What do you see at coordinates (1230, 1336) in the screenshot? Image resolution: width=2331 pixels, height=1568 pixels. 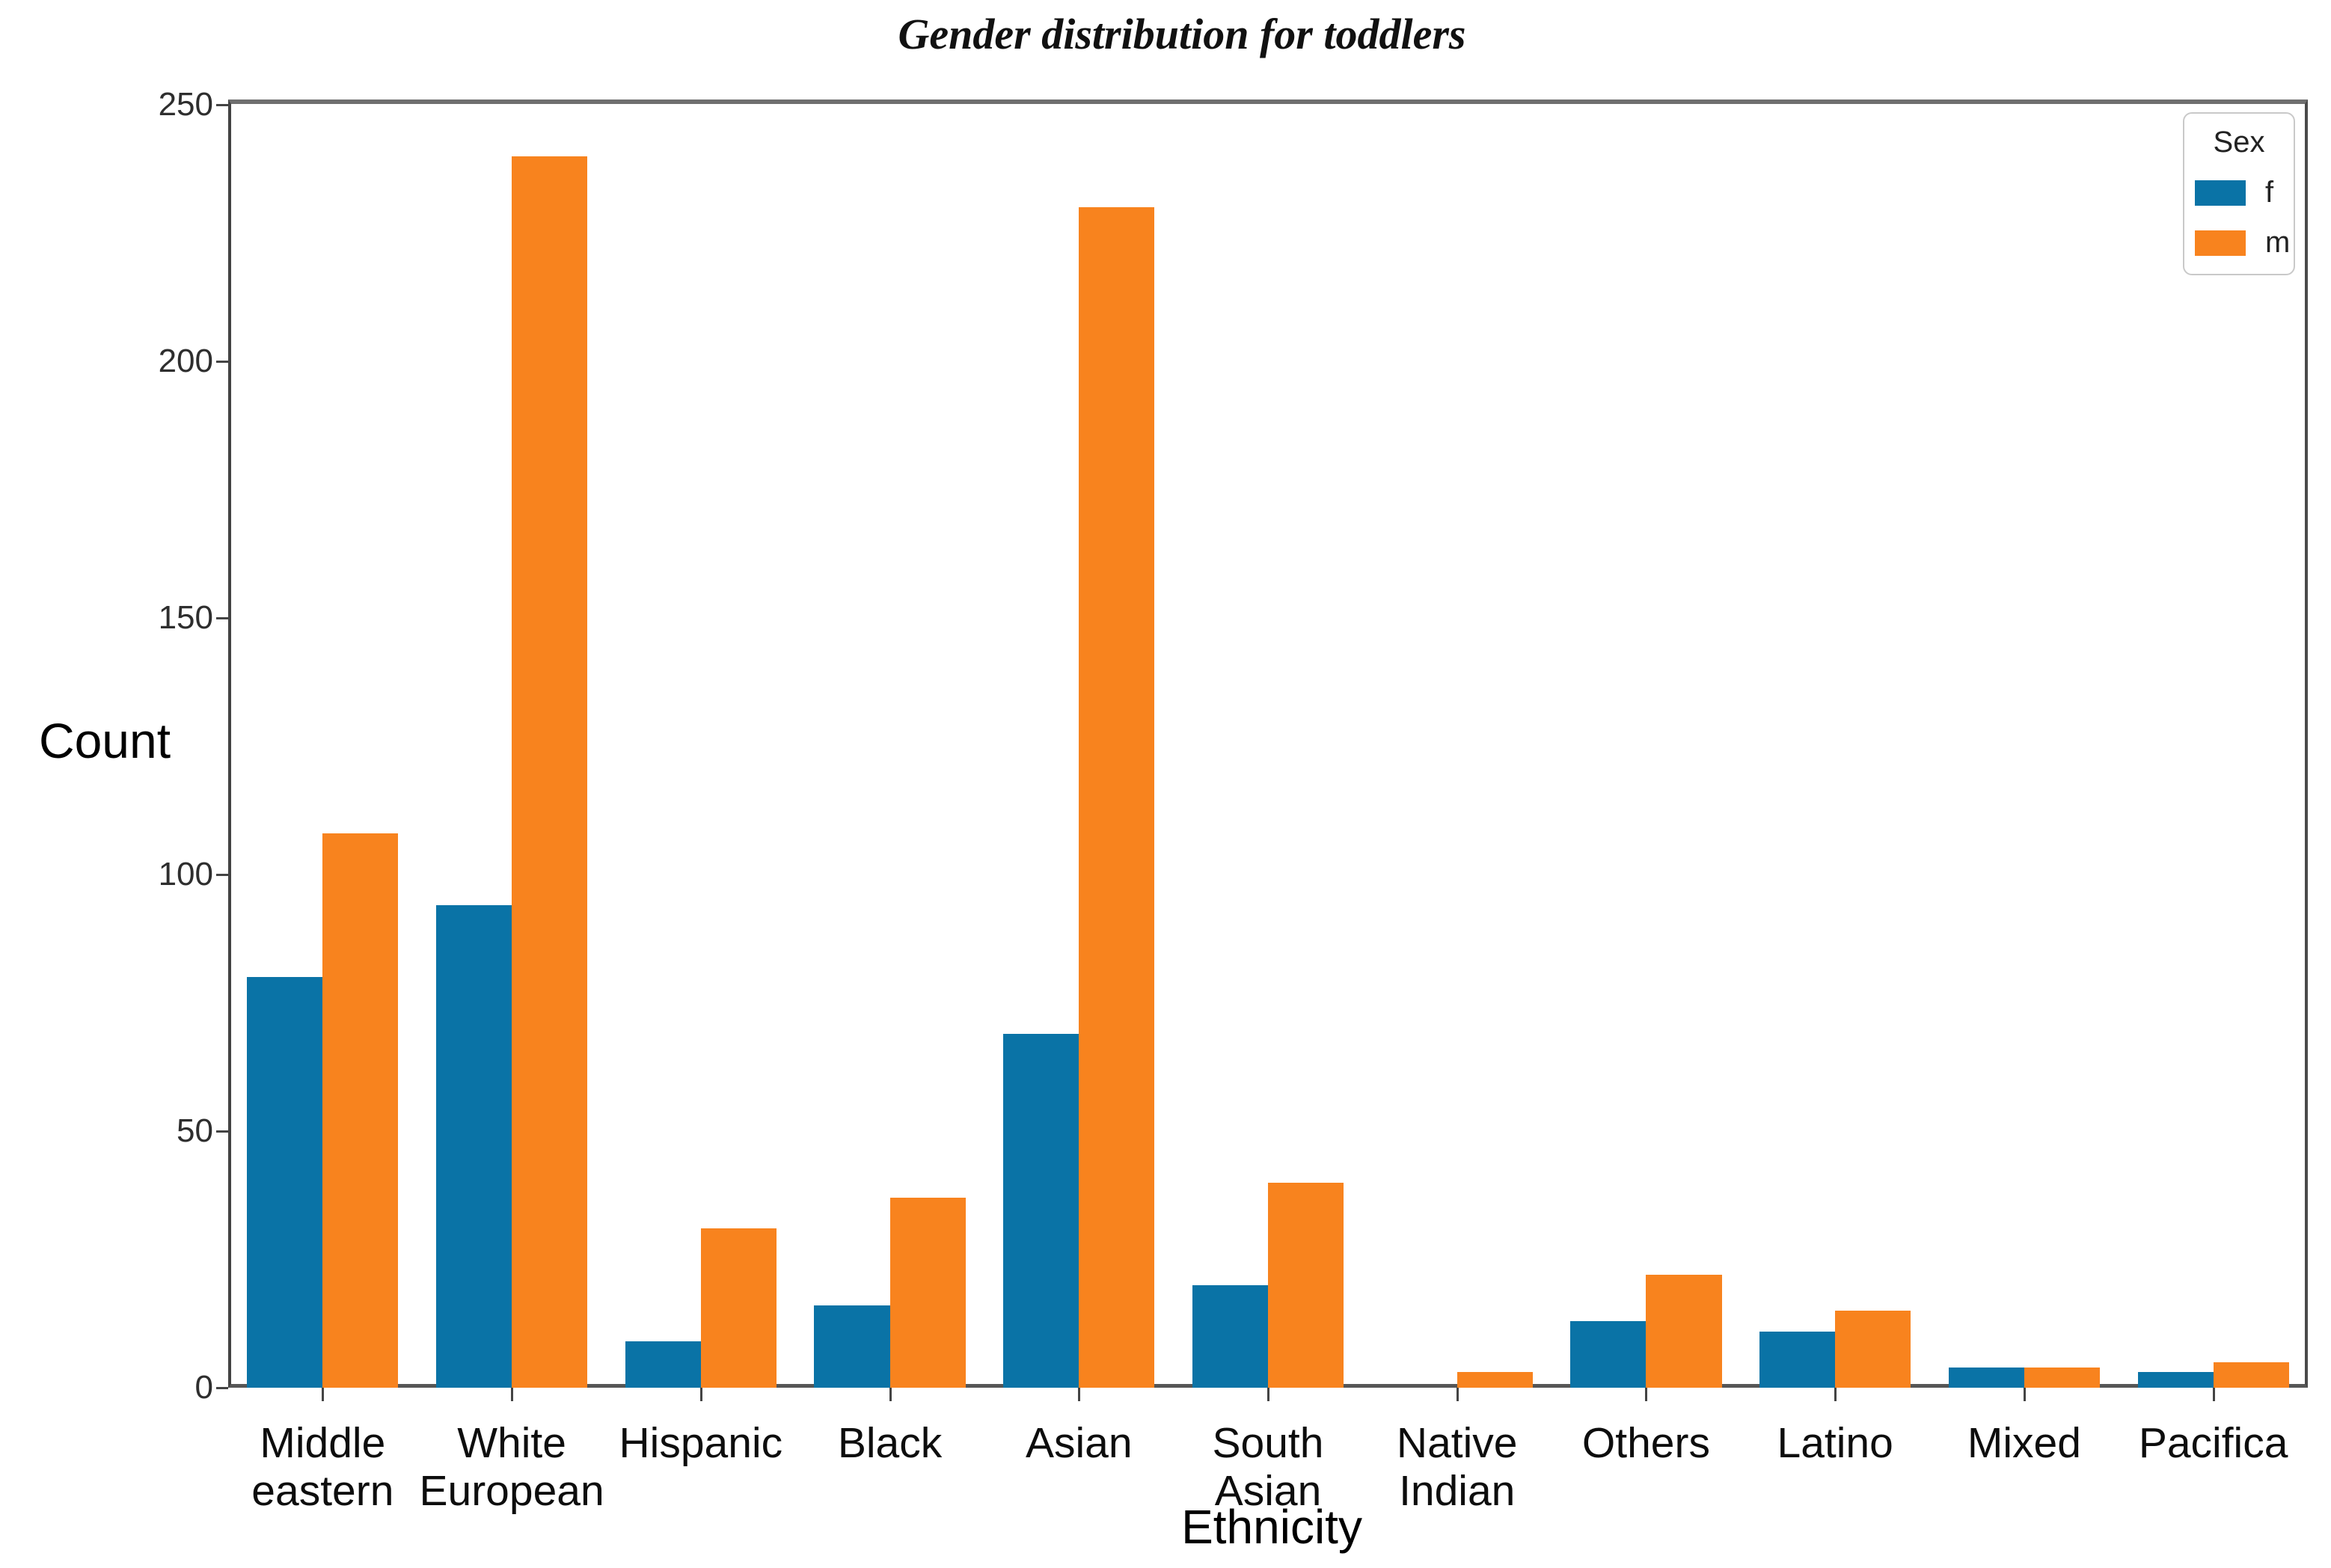 I see `bar-south-asian-f` at bounding box center [1230, 1336].